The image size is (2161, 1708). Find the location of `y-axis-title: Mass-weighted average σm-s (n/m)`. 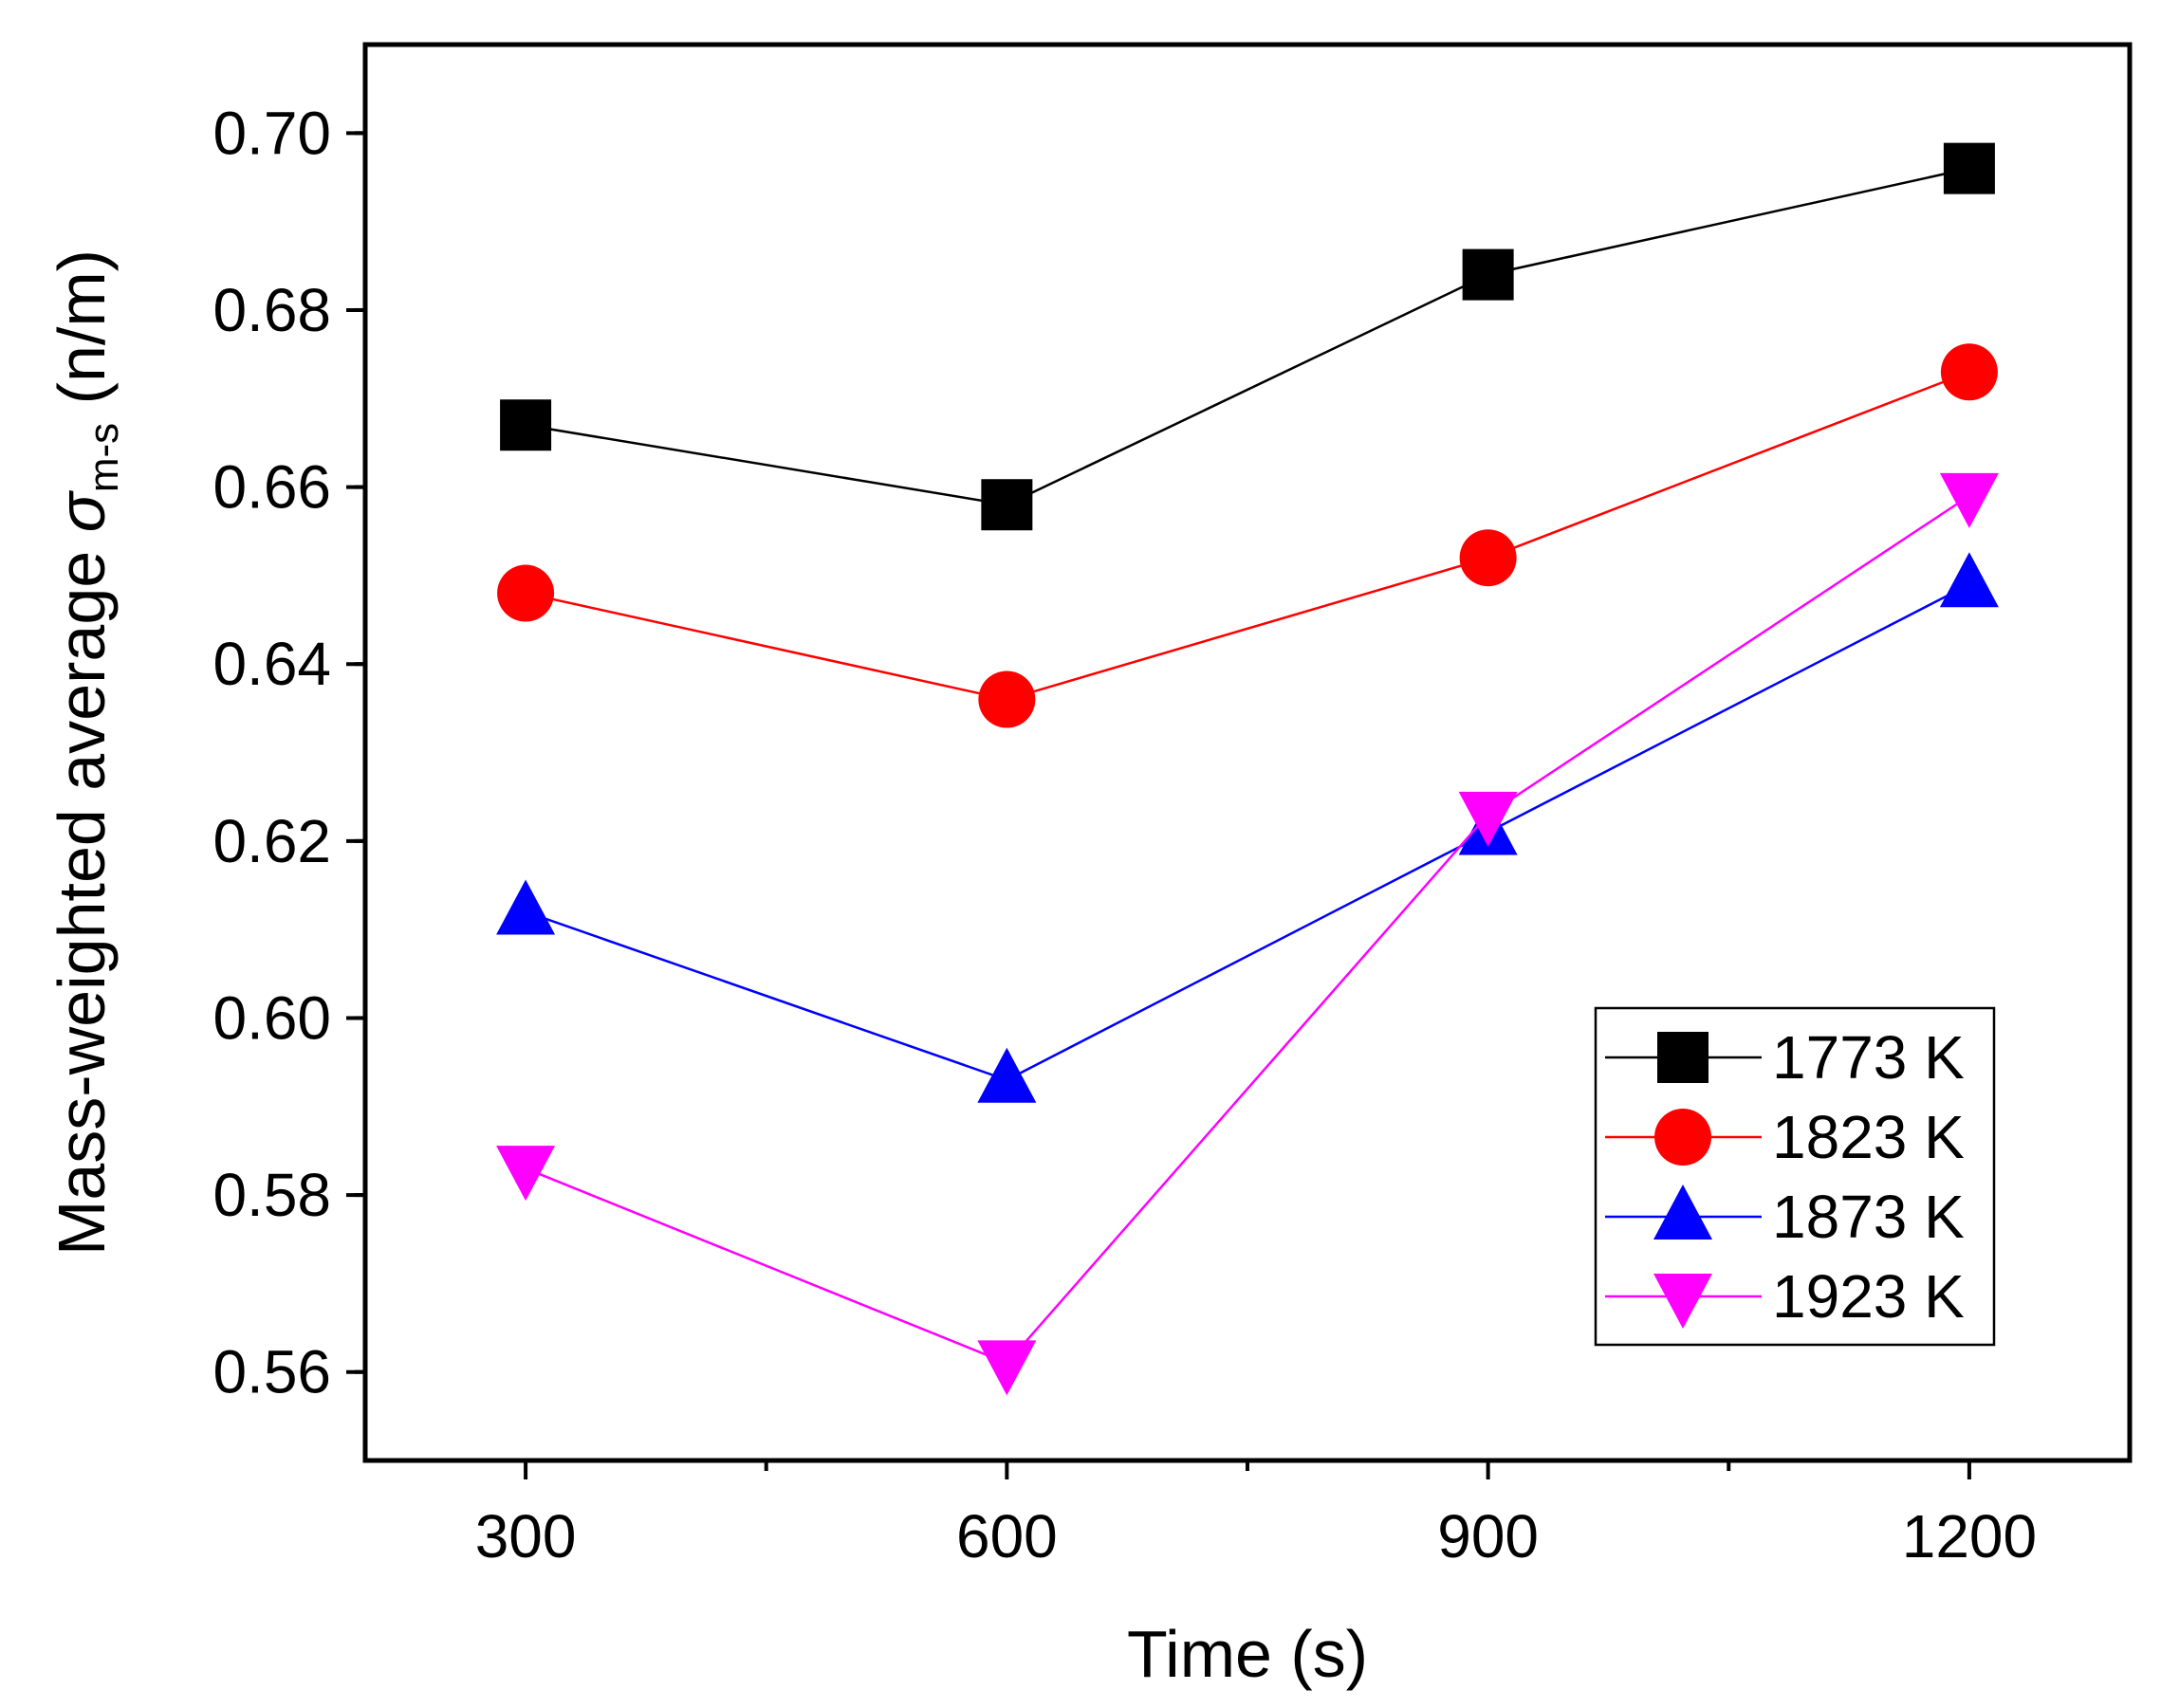

y-axis-title: Mass-weighted average σm-s (n/m) is located at coordinates (86, 752).